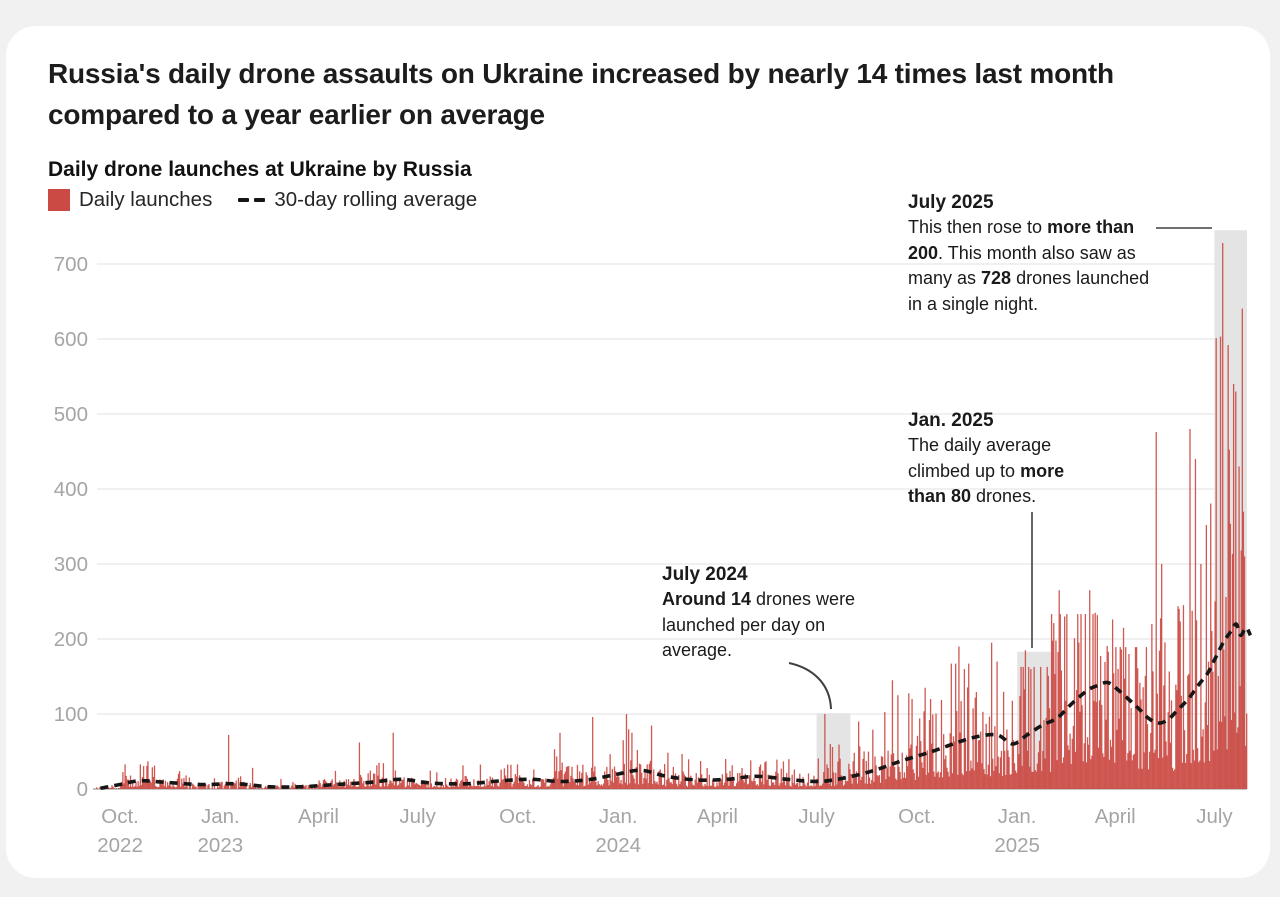 This screenshot has height=897, width=1280. I want to click on x-tick-month-label: Oct., so click(120, 816).